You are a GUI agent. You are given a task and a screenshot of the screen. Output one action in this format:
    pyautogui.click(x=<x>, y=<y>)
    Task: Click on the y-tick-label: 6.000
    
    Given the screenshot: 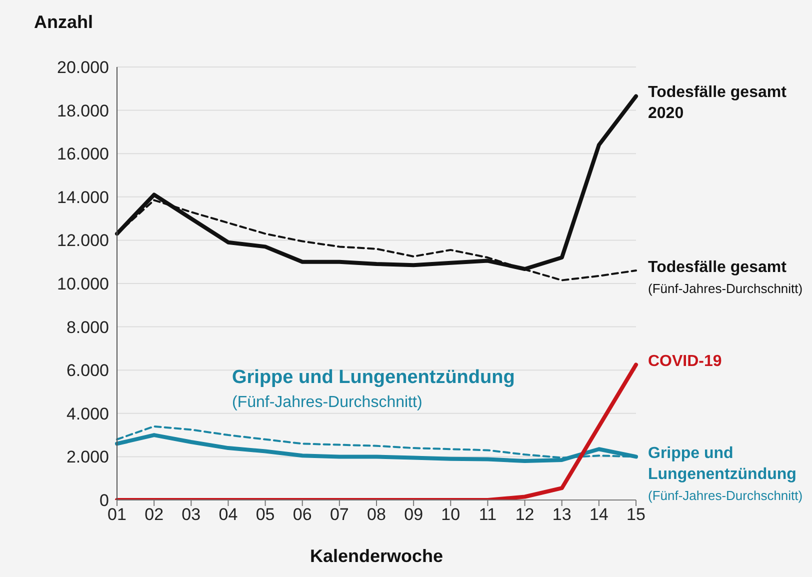 What is the action you would take?
    pyautogui.click(x=87, y=370)
    